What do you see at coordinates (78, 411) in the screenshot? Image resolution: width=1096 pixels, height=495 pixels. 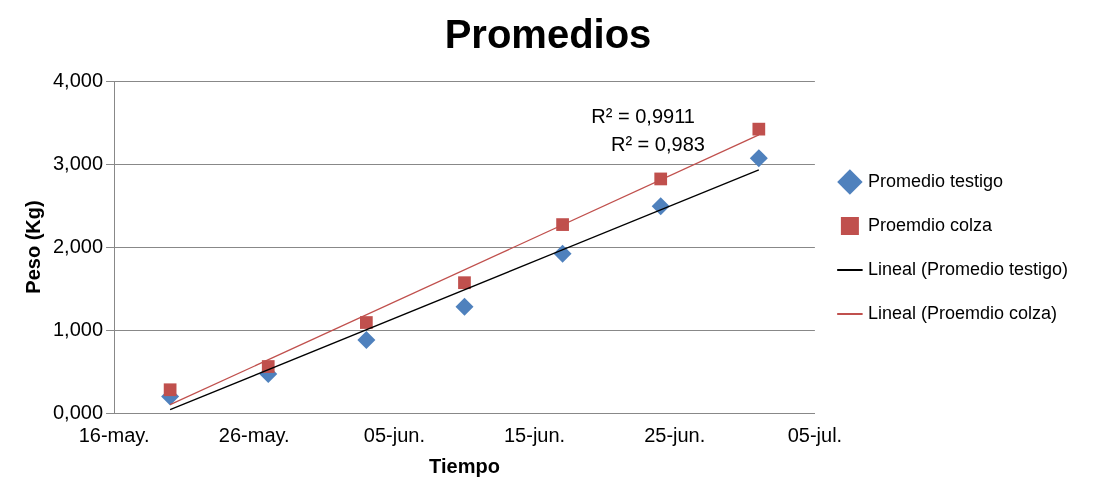 I see `y-tick-label: 0,000` at bounding box center [78, 411].